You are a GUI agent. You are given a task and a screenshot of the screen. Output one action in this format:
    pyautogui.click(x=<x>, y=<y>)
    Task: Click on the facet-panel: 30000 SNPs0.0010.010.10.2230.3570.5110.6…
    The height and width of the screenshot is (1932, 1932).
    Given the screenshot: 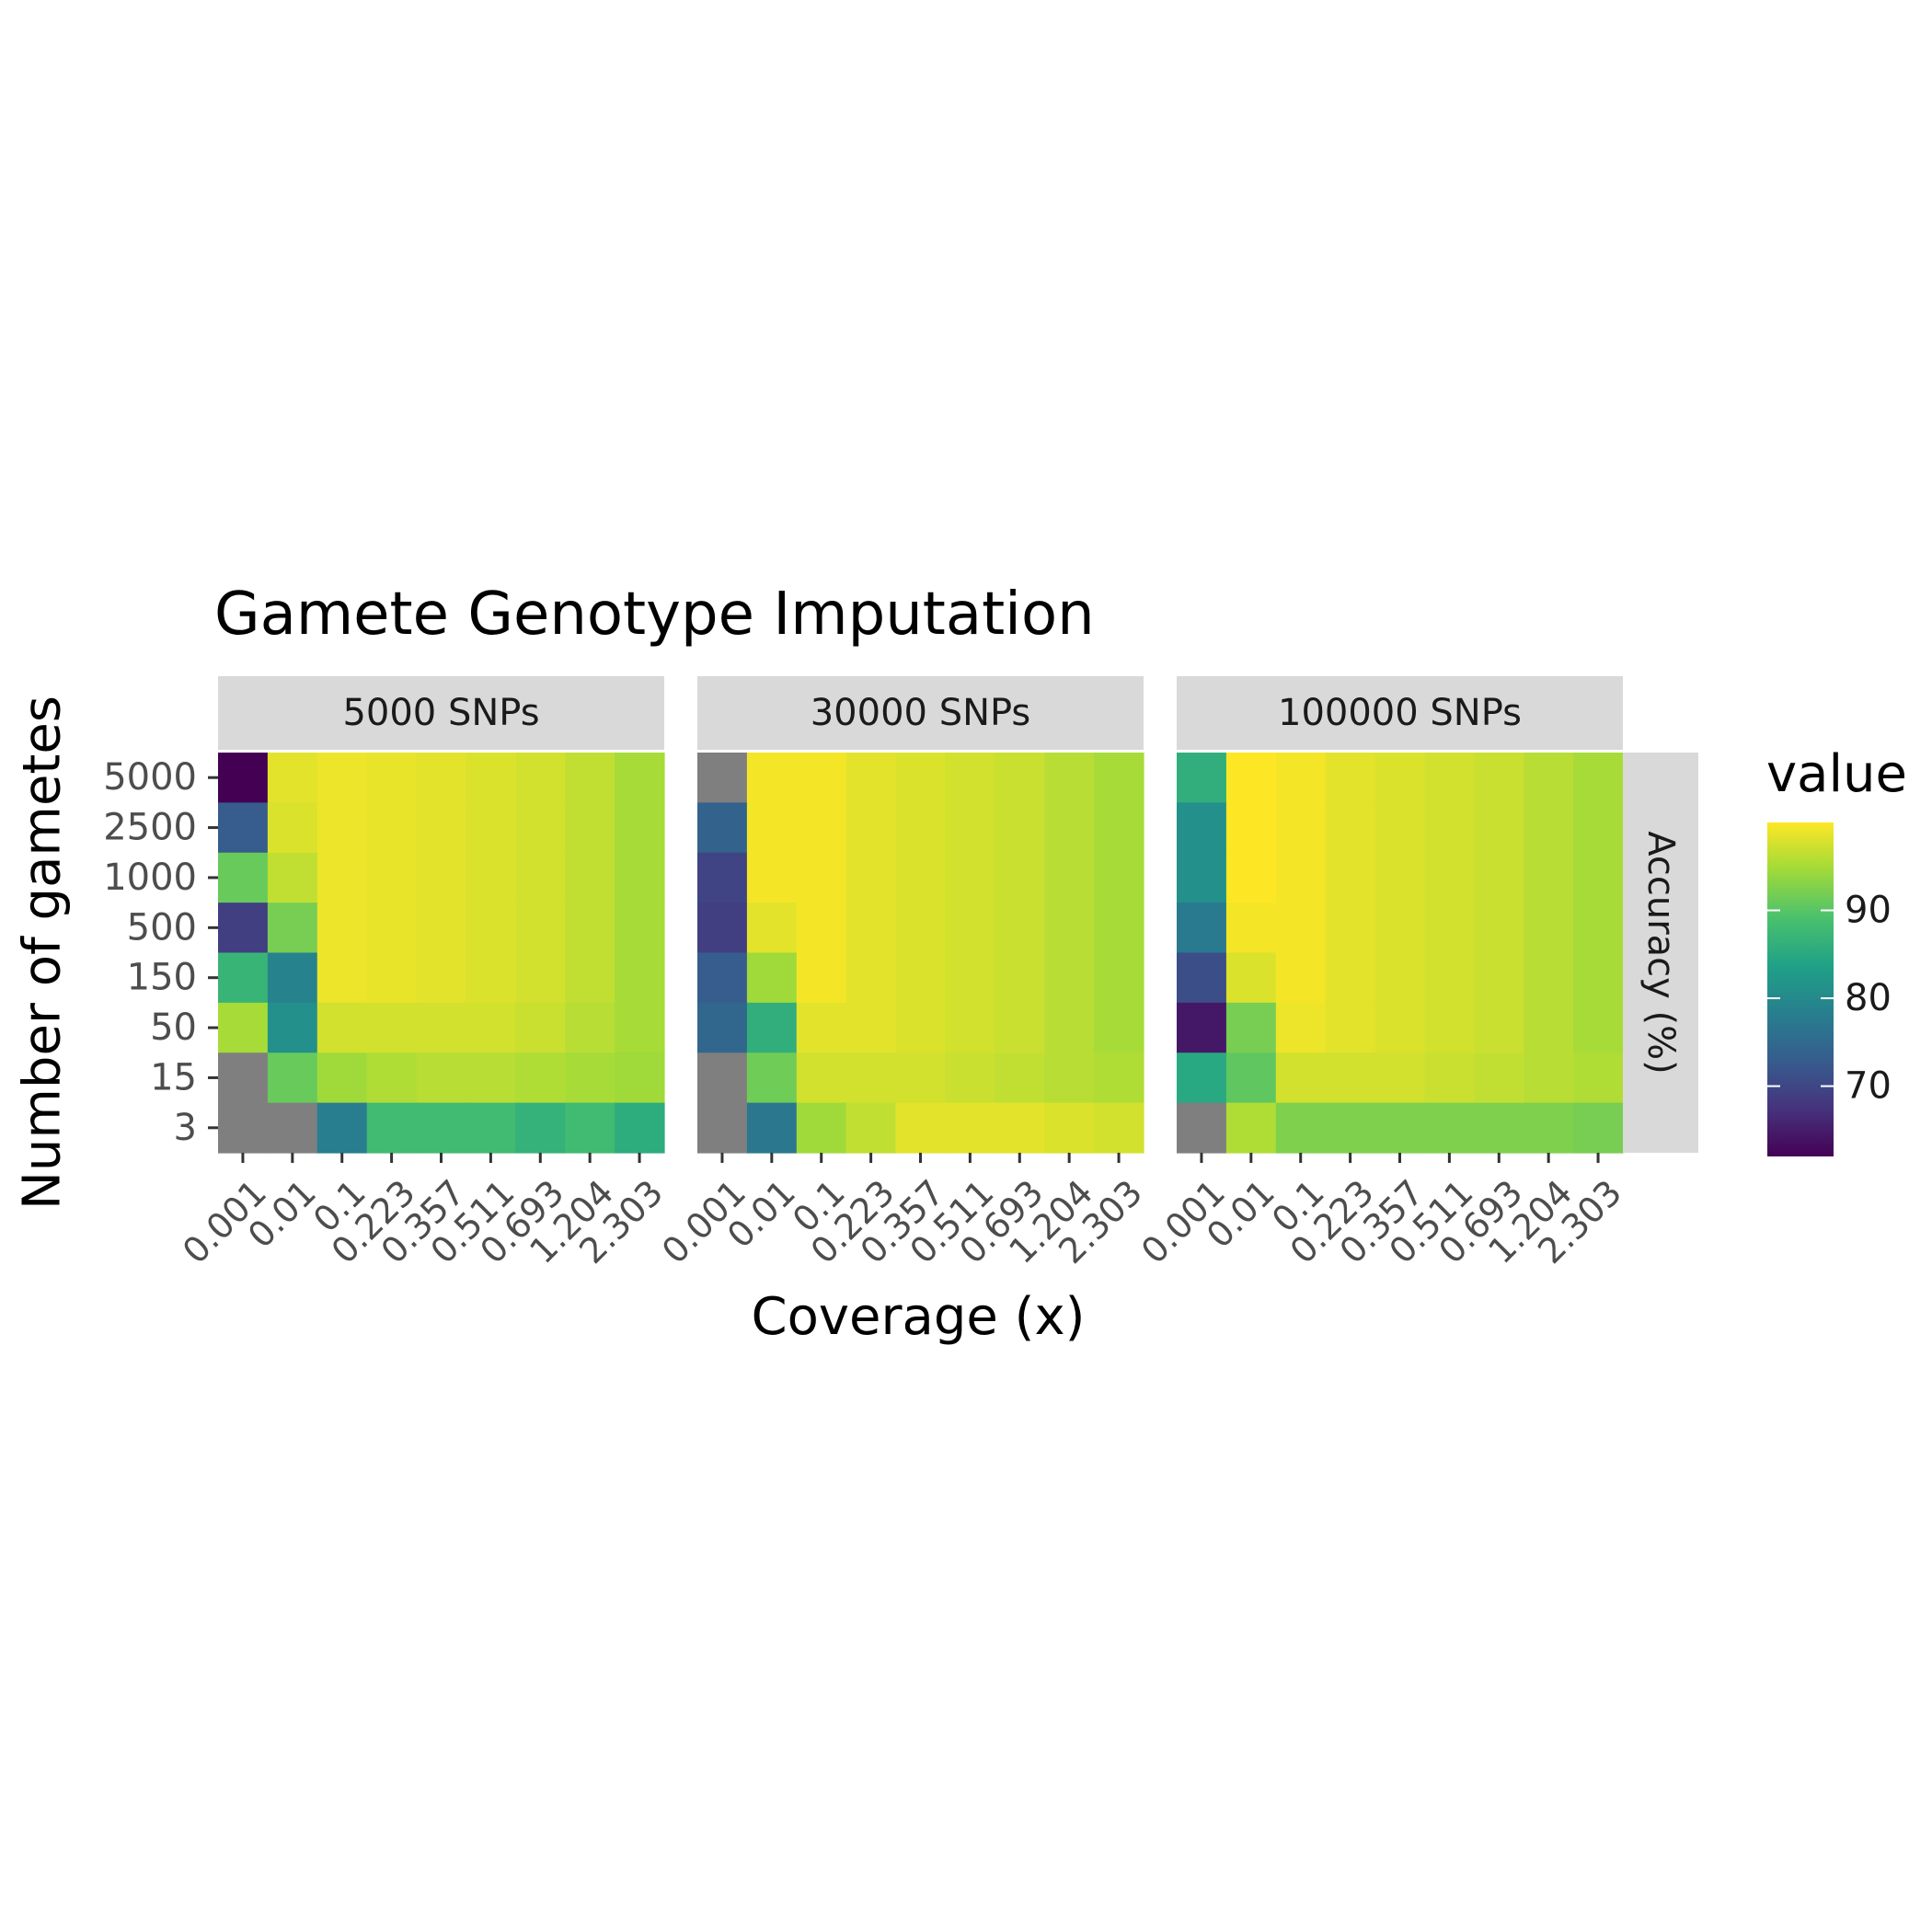 What is the action you would take?
    pyautogui.click(x=902, y=974)
    